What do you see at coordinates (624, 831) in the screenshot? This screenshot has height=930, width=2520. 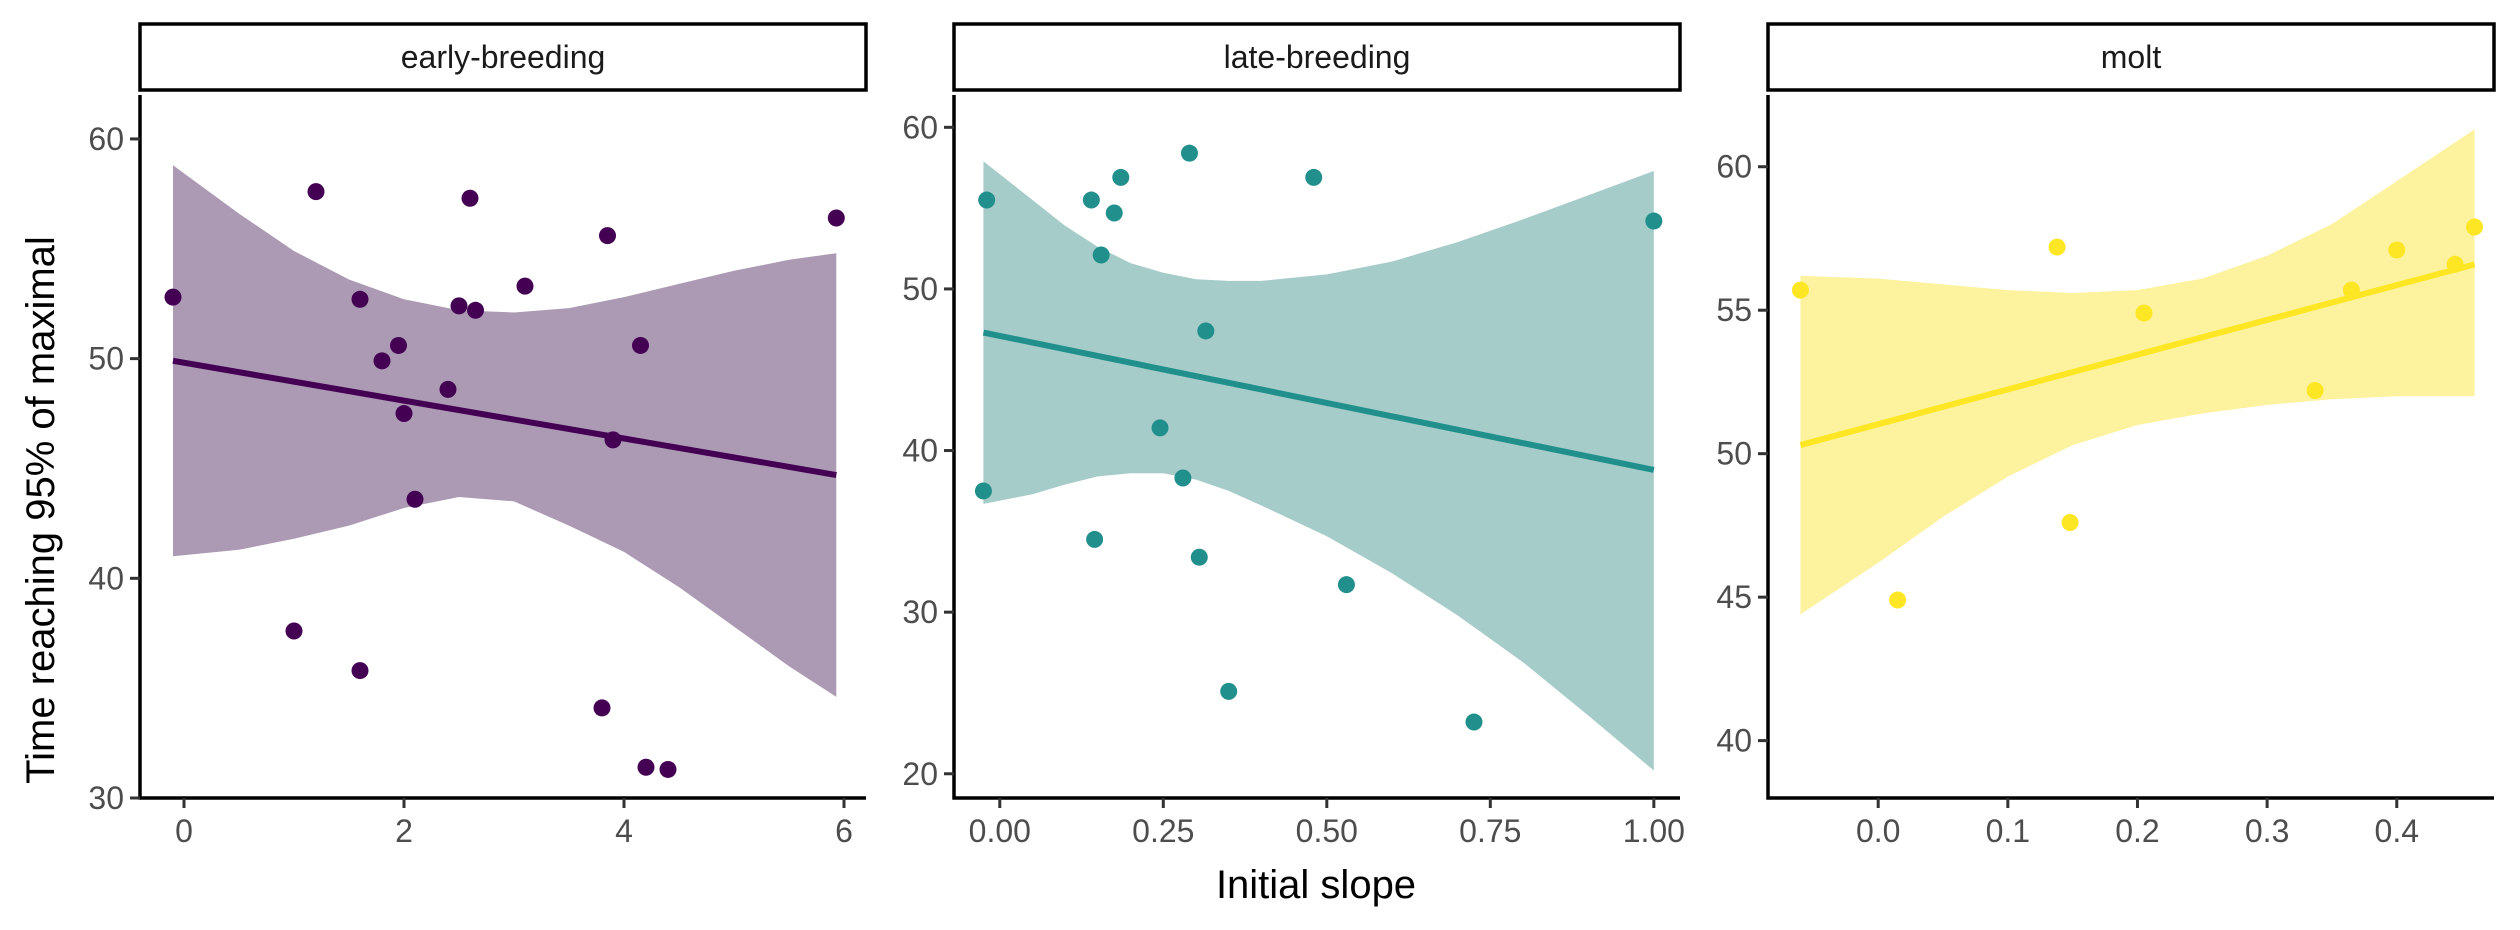 I see `x-tick-label: 4` at bounding box center [624, 831].